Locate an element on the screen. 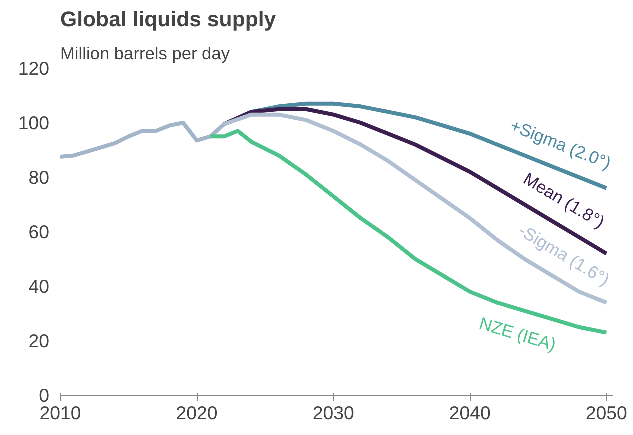  x-tick-label: 2020 is located at coordinates (197, 413).